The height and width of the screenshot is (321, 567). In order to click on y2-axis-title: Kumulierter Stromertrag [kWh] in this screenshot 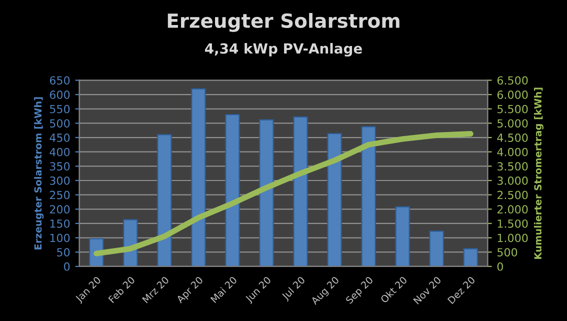, I will do `click(539, 173)`.